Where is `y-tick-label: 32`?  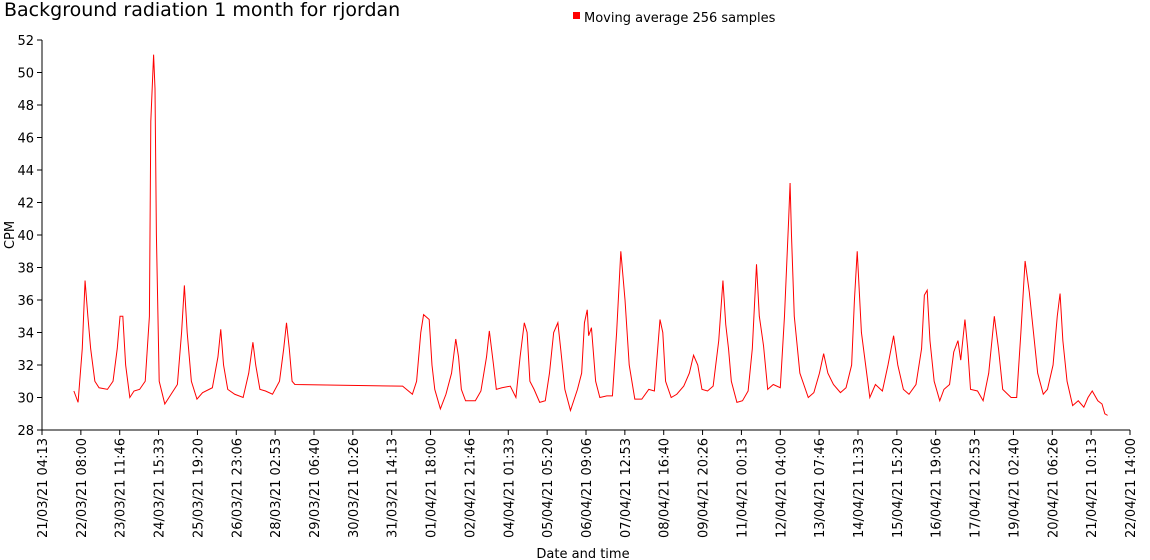 y-tick-label: 32 is located at coordinates (25, 366).